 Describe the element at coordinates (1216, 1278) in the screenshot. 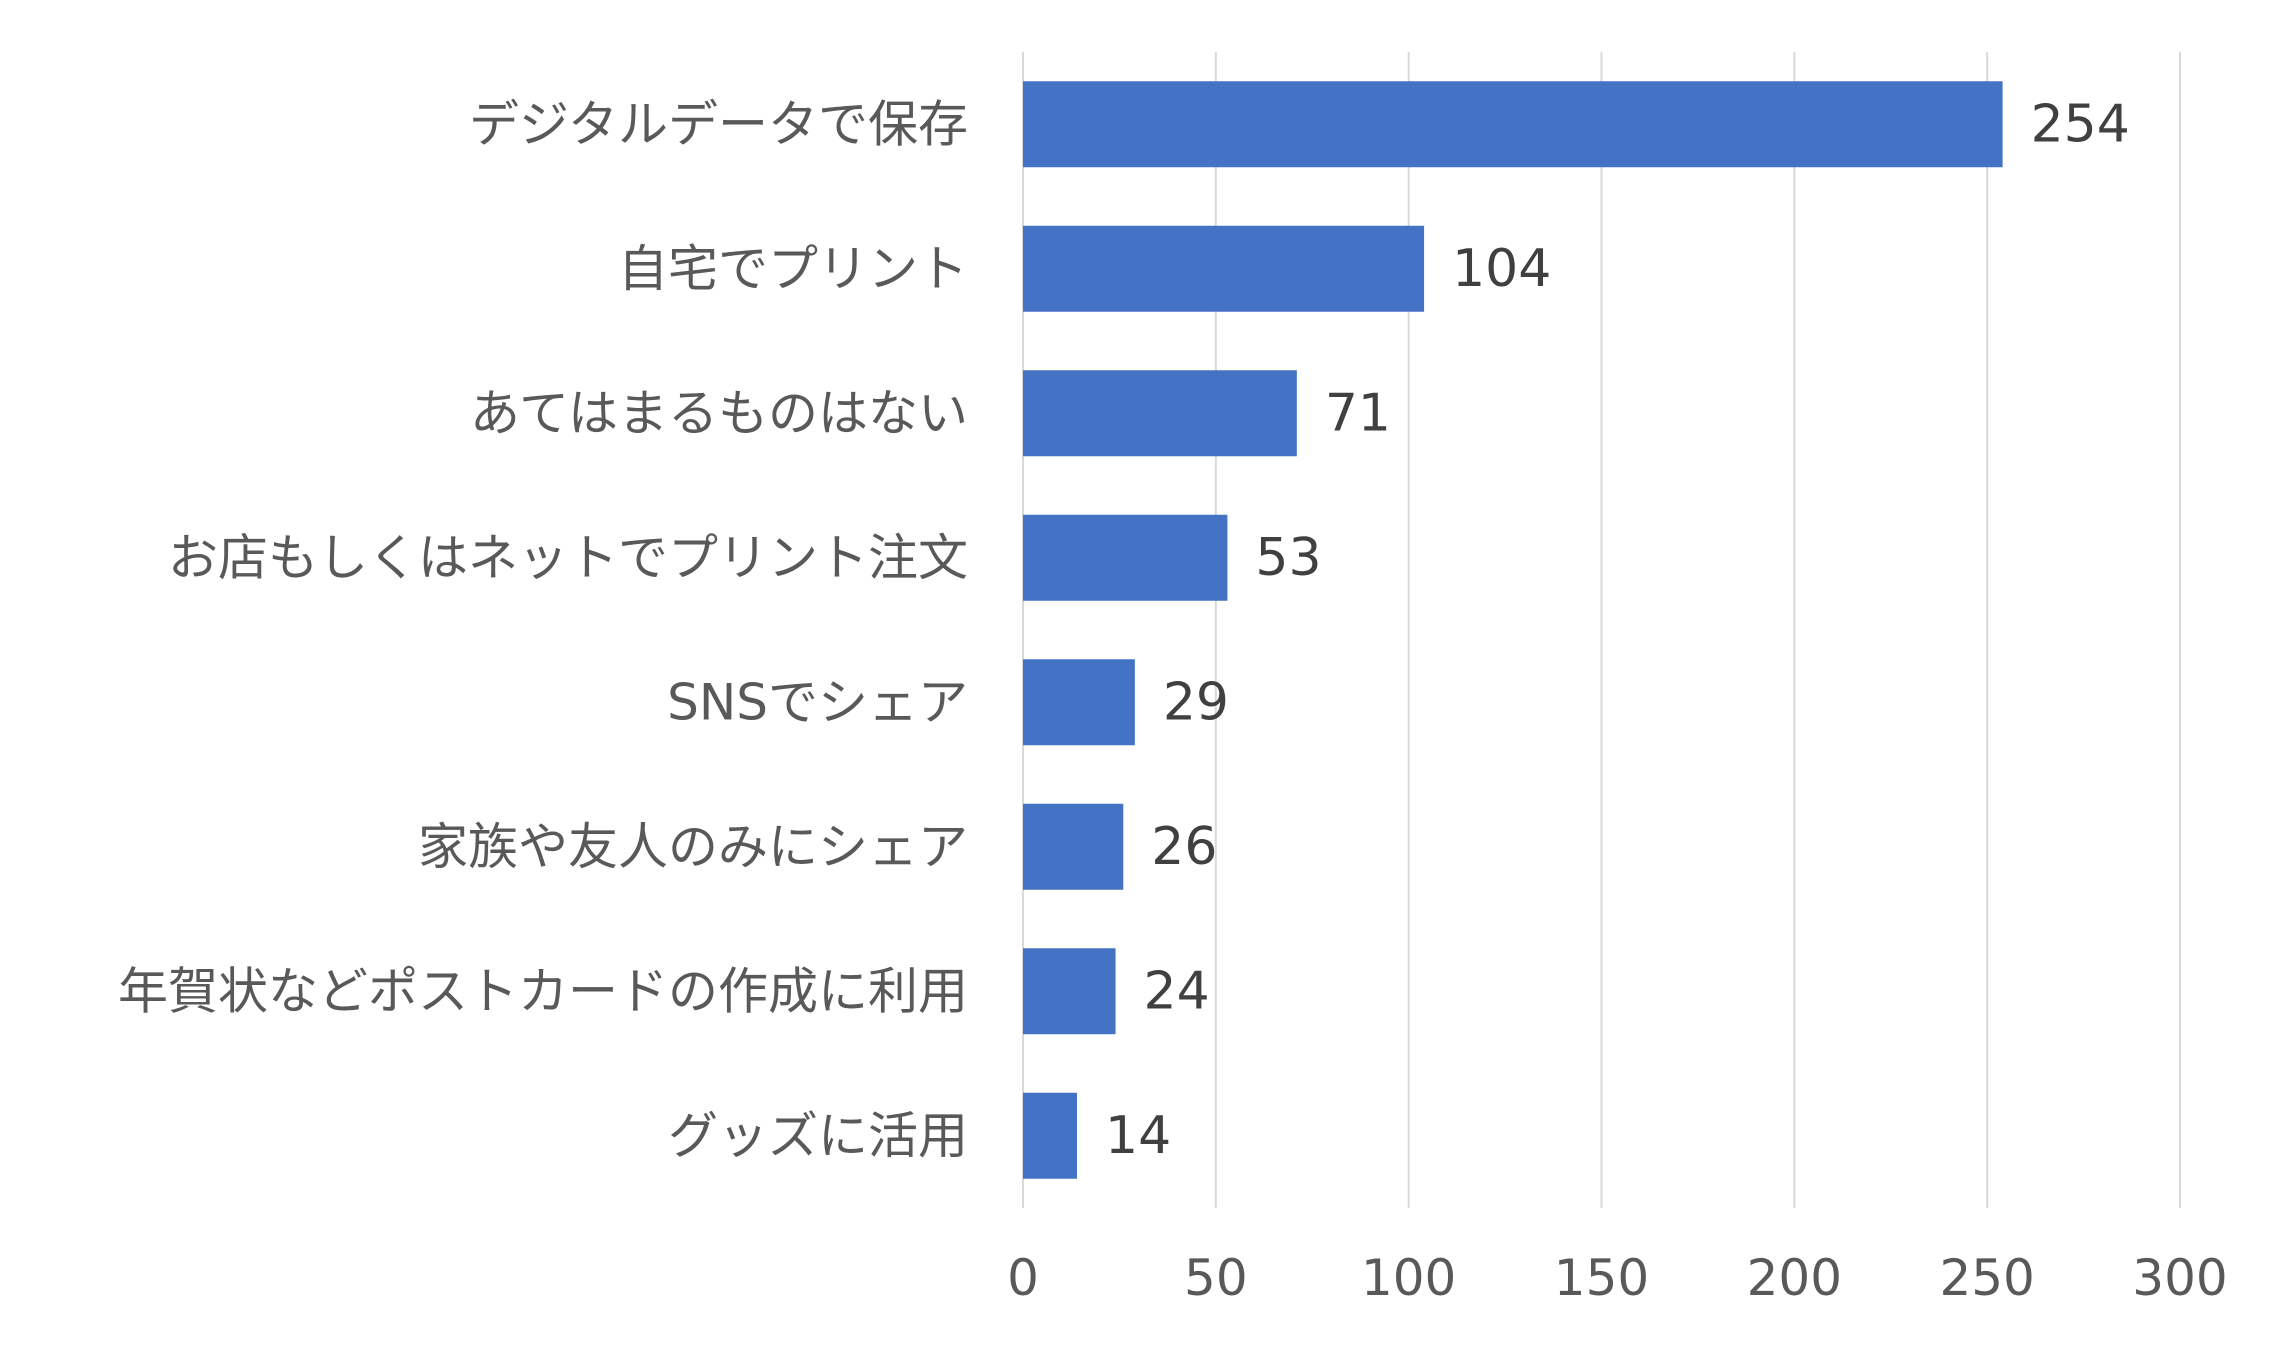

I see `x-tick-label: 50` at that location.